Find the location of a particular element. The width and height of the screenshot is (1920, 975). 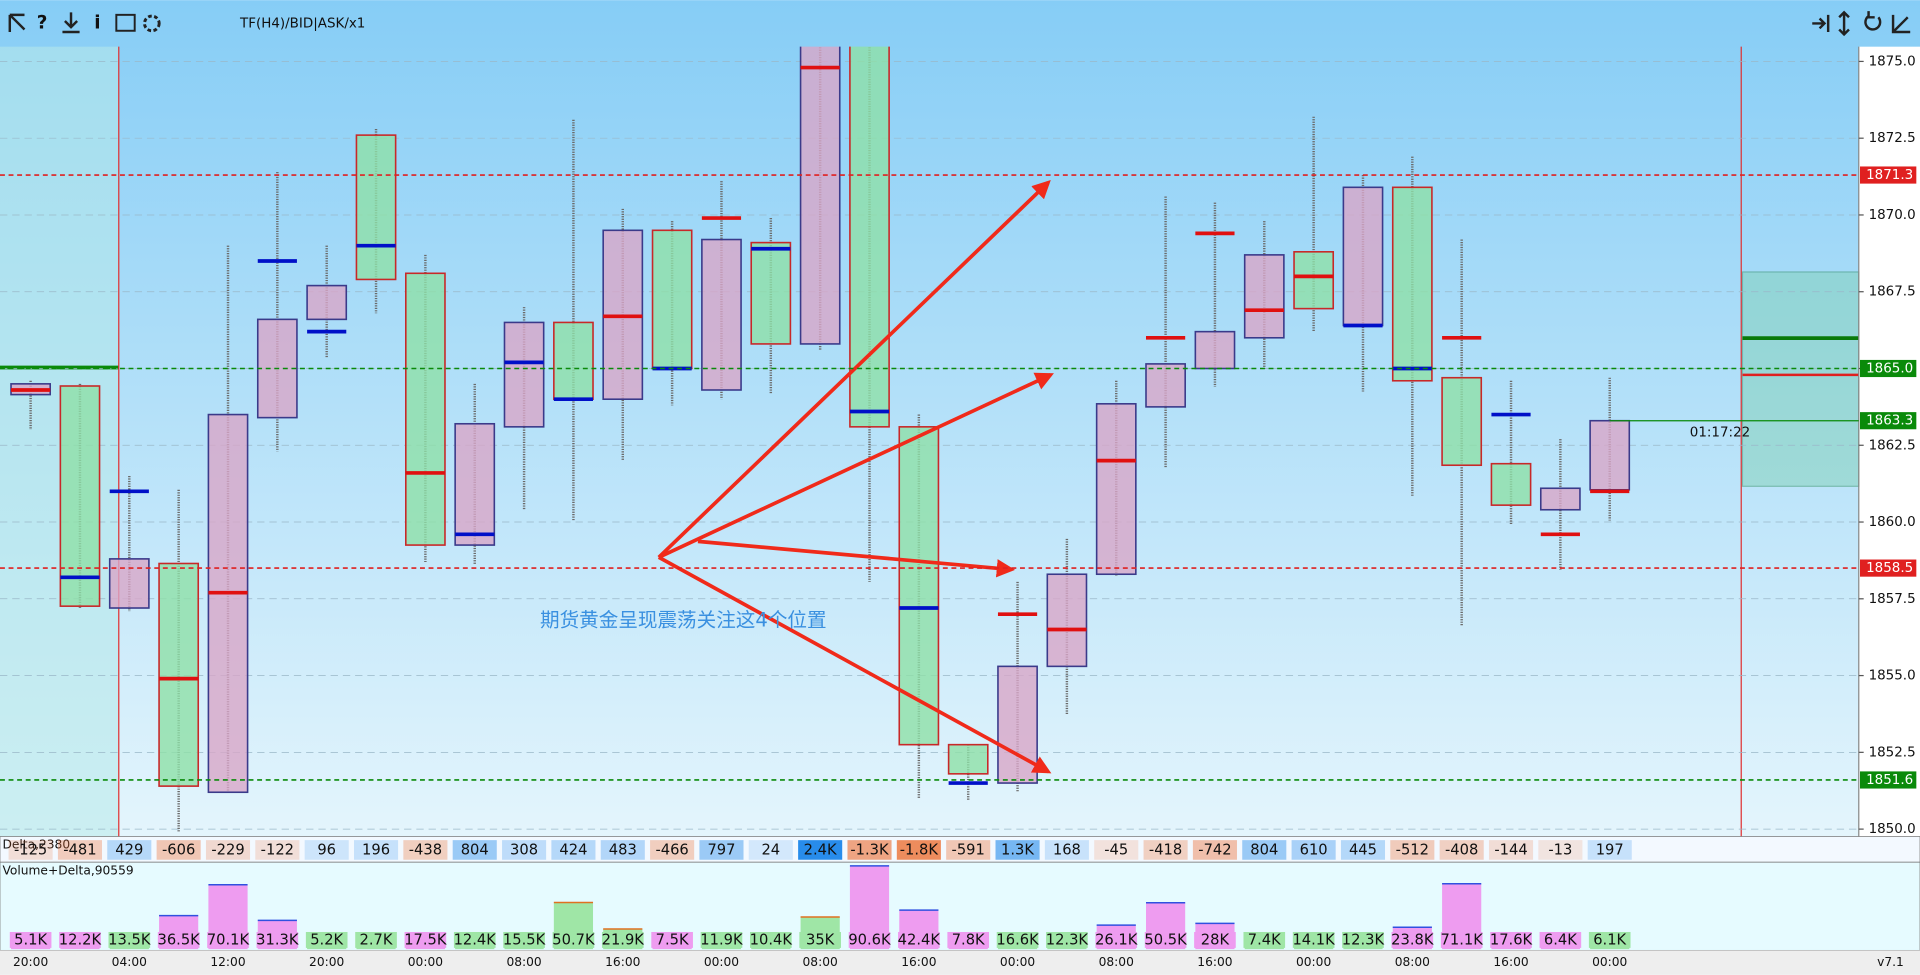

annotation-text: 期货黄金呈现震荡关注这4个位置 is located at coordinates (683, 619).